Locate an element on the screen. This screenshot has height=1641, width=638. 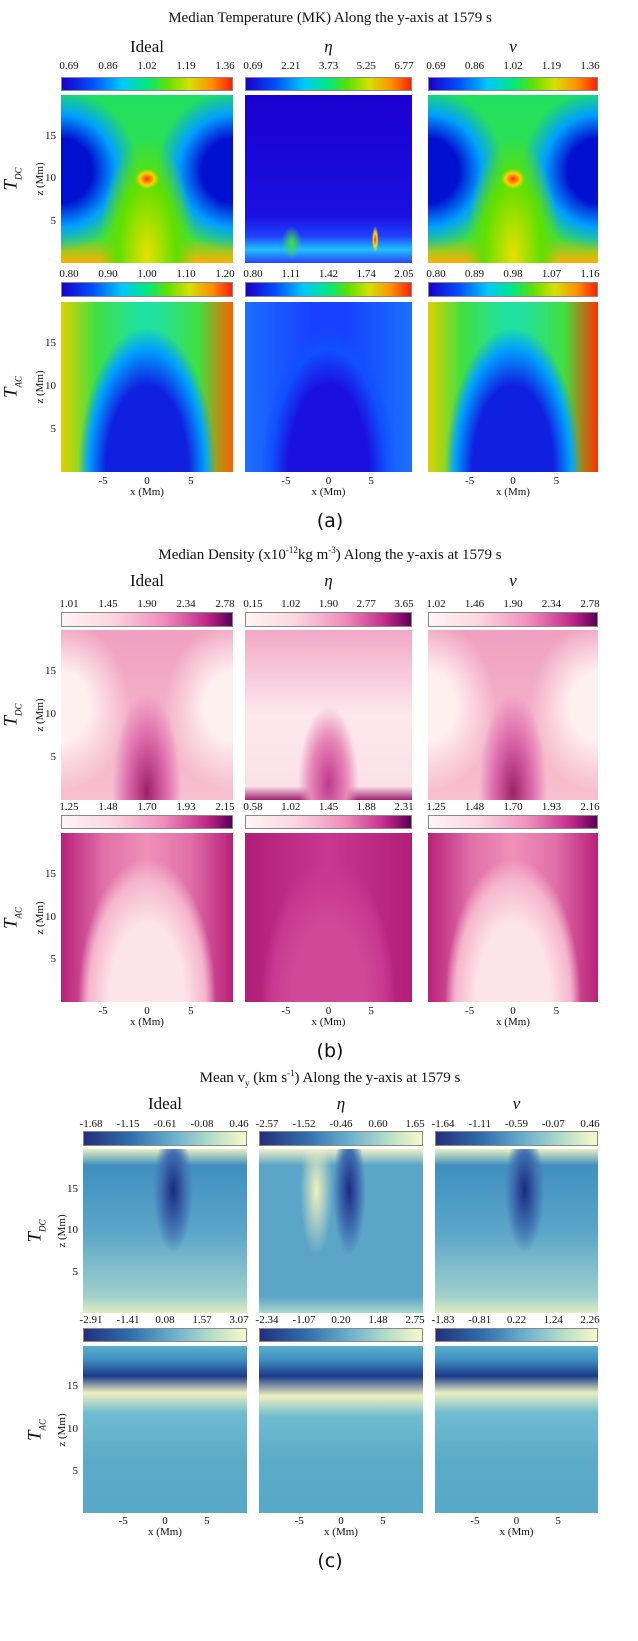
colorbar-tick-label: 1.42 is located at coordinates (328, 274).